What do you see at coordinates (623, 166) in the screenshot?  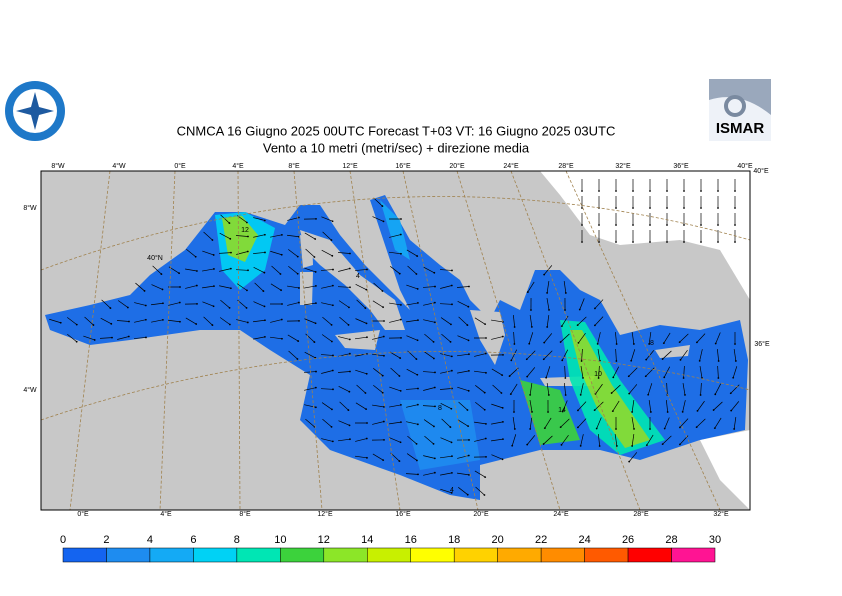 I see `top-label: 32°E` at bounding box center [623, 166].